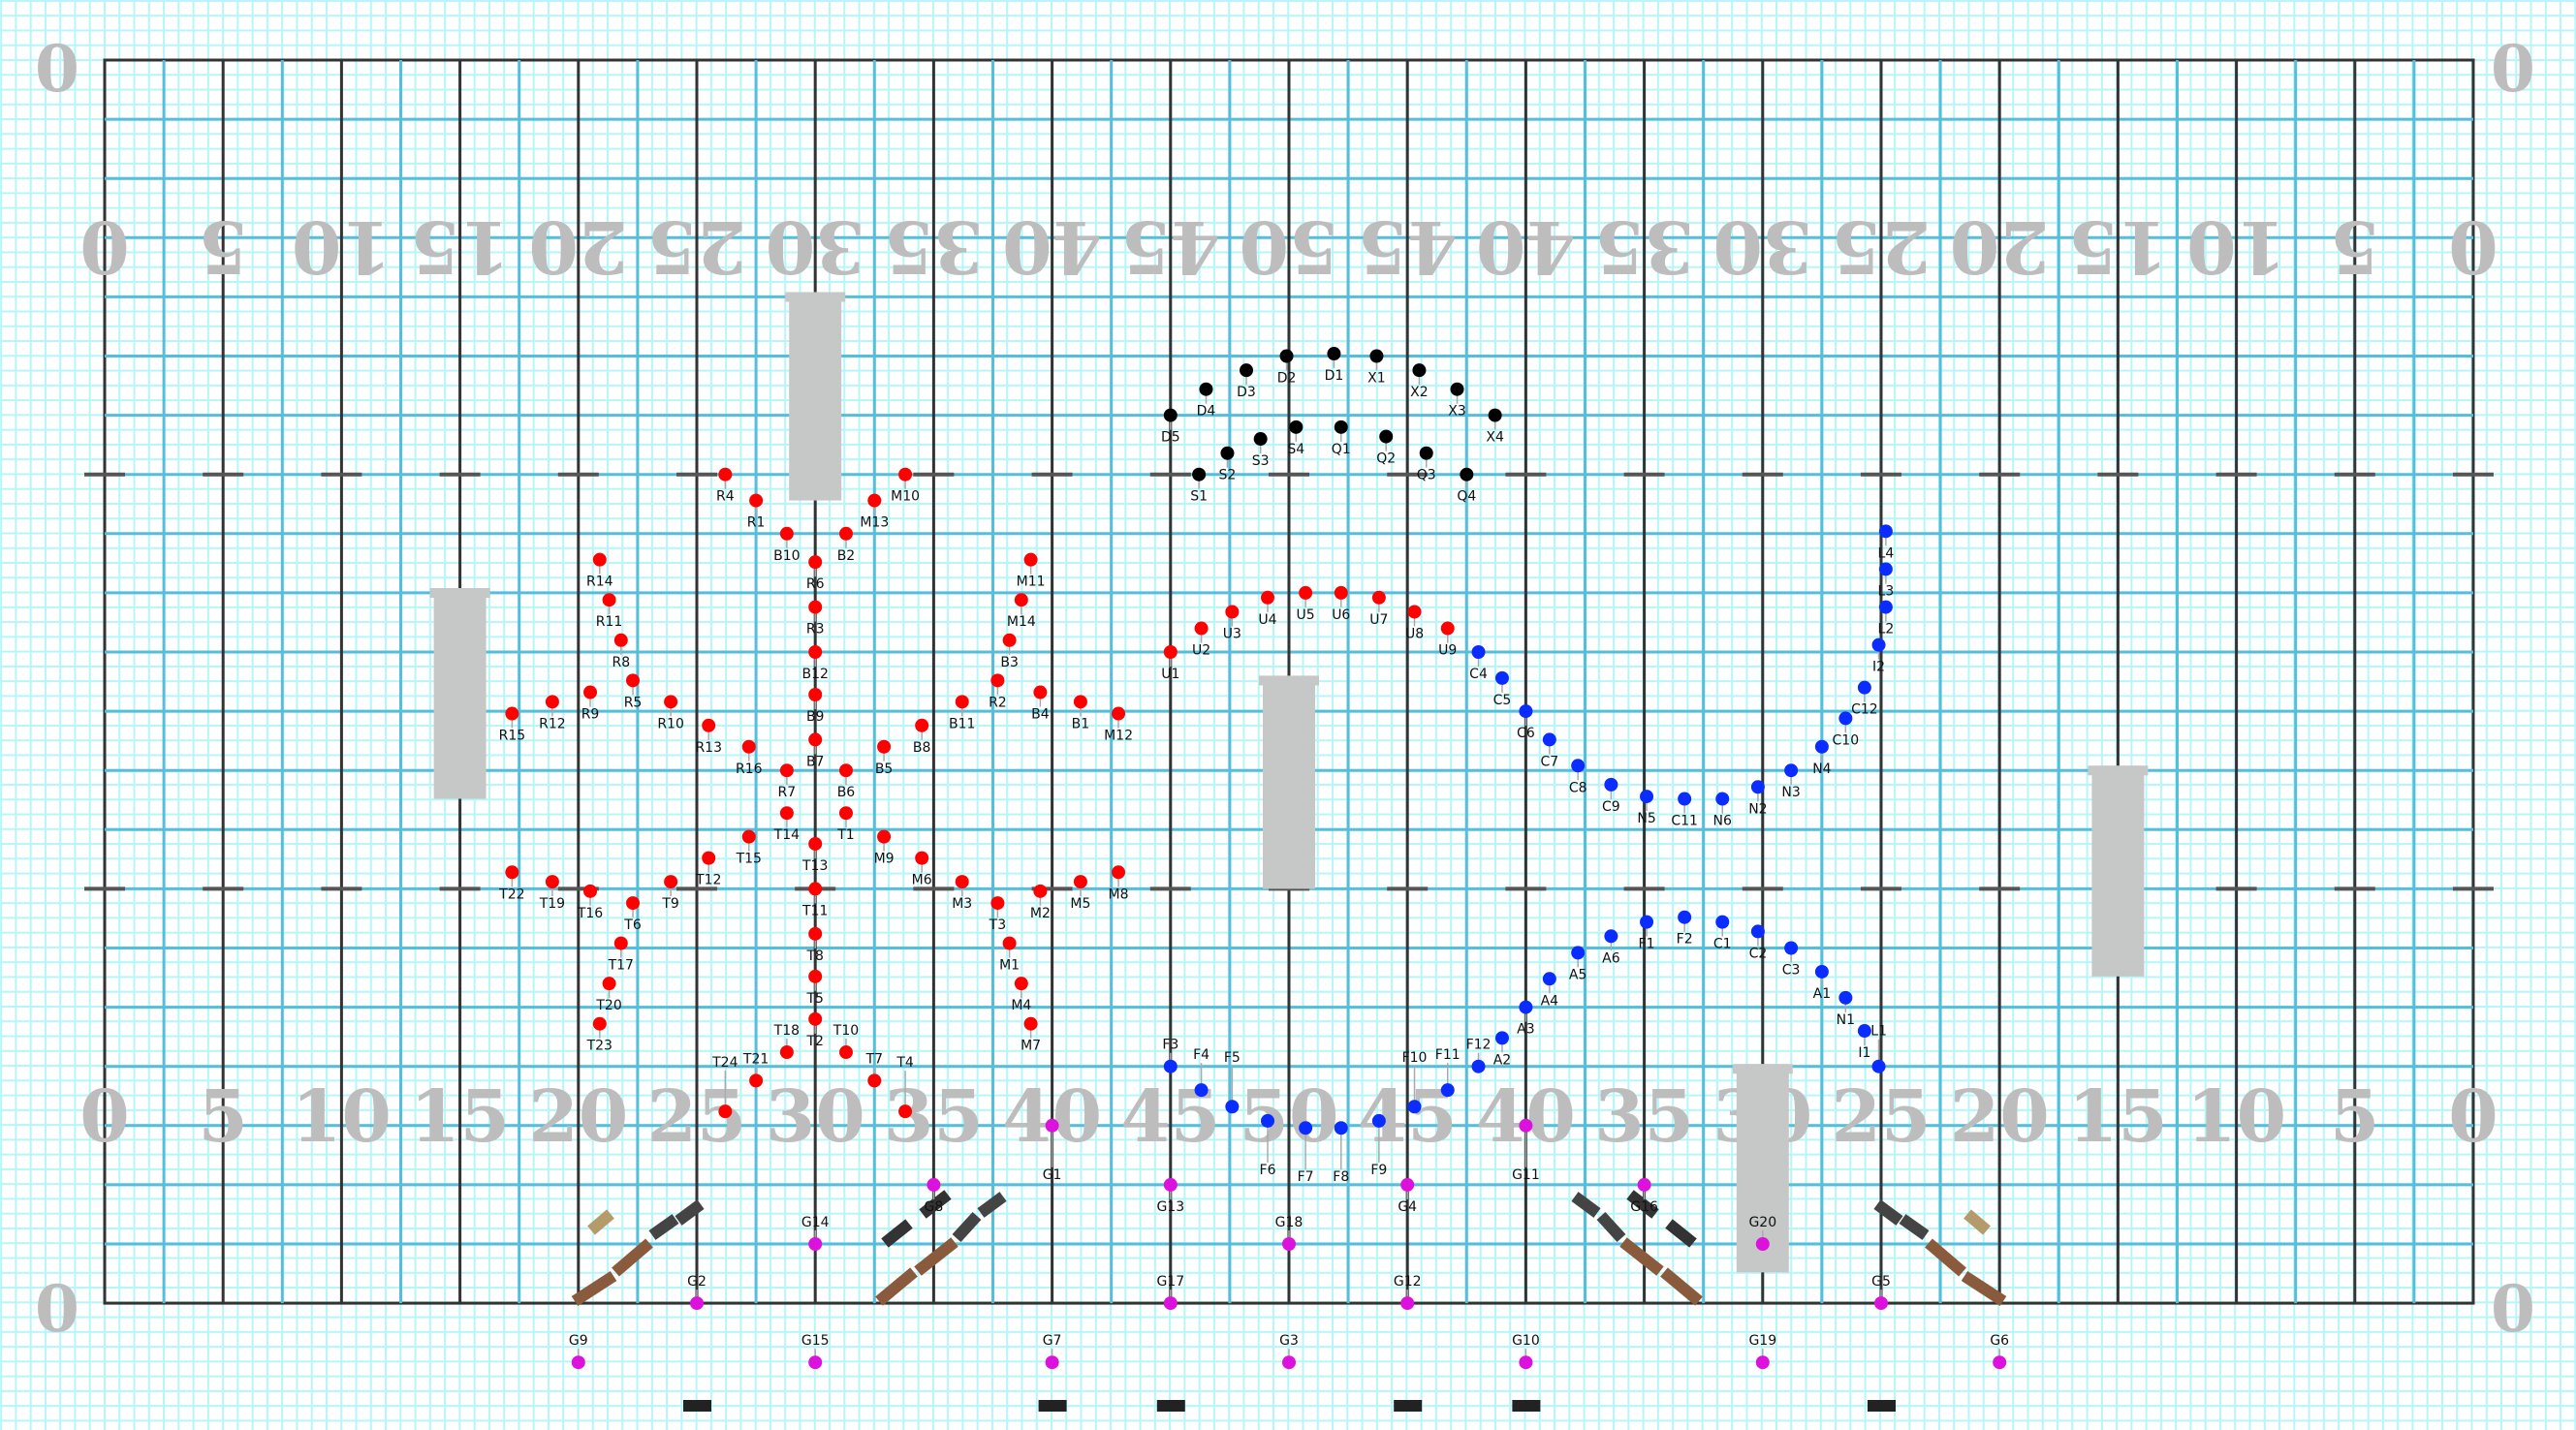  Describe the element at coordinates (1052, 1352) in the screenshot. I see `marcher: G7` at that location.